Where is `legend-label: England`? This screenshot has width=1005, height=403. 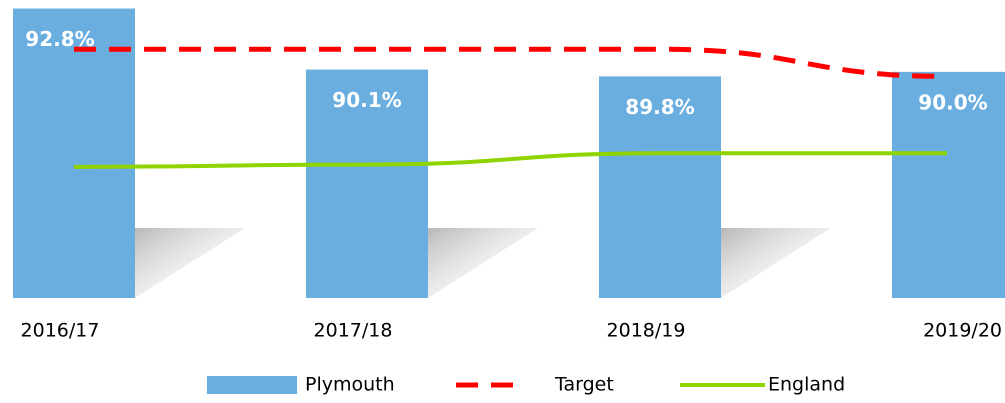 legend-label: England is located at coordinates (806, 385).